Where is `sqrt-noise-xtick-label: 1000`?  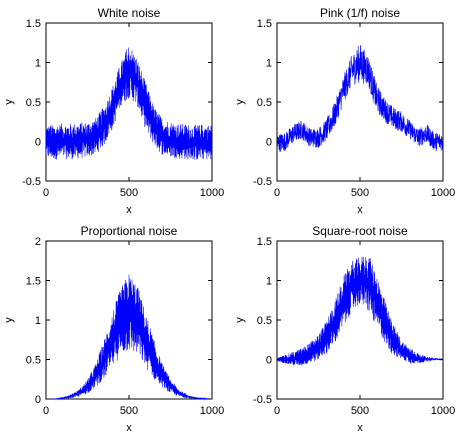
sqrt-noise-xtick-label: 1000 is located at coordinates (443, 411).